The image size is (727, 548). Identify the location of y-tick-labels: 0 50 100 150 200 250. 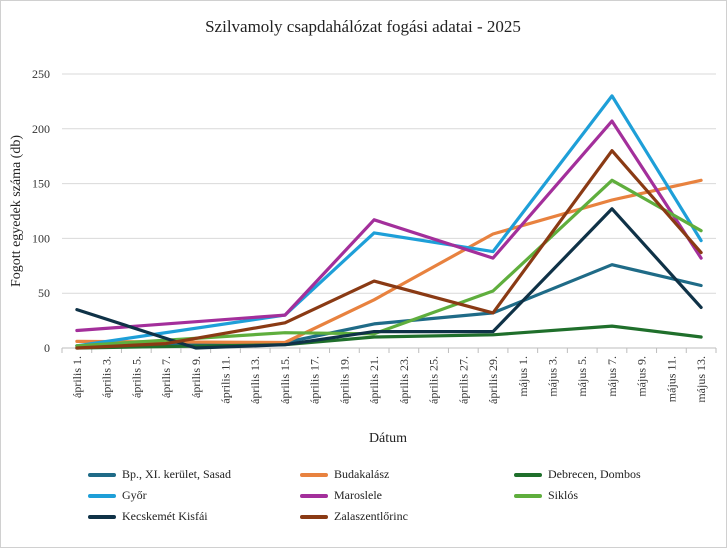
(41, 211).